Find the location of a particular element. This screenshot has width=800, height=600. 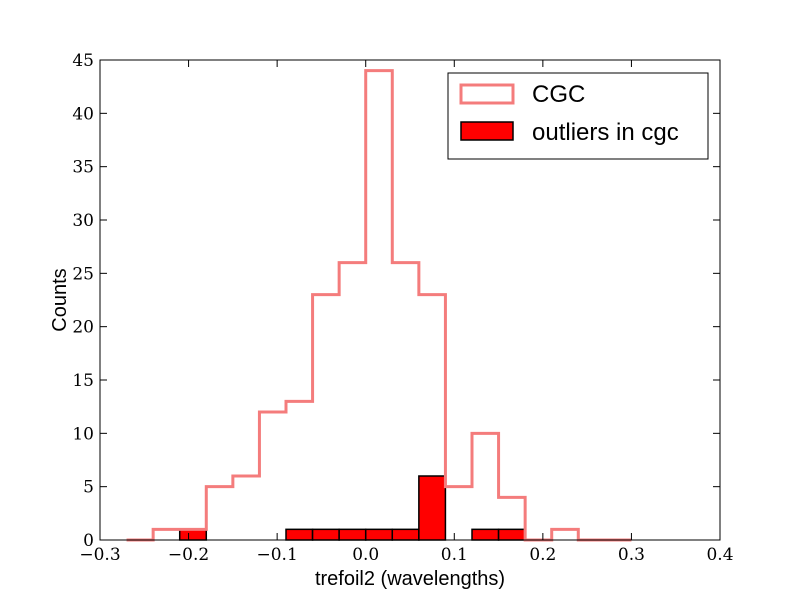

y-tick-label: 10 is located at coordinates (83, 434).